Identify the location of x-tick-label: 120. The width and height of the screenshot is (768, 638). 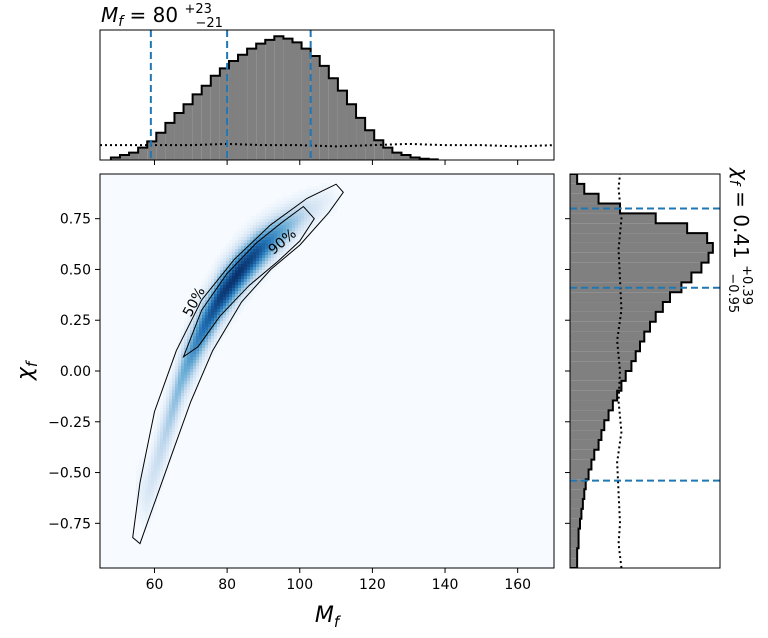
(372, 585).